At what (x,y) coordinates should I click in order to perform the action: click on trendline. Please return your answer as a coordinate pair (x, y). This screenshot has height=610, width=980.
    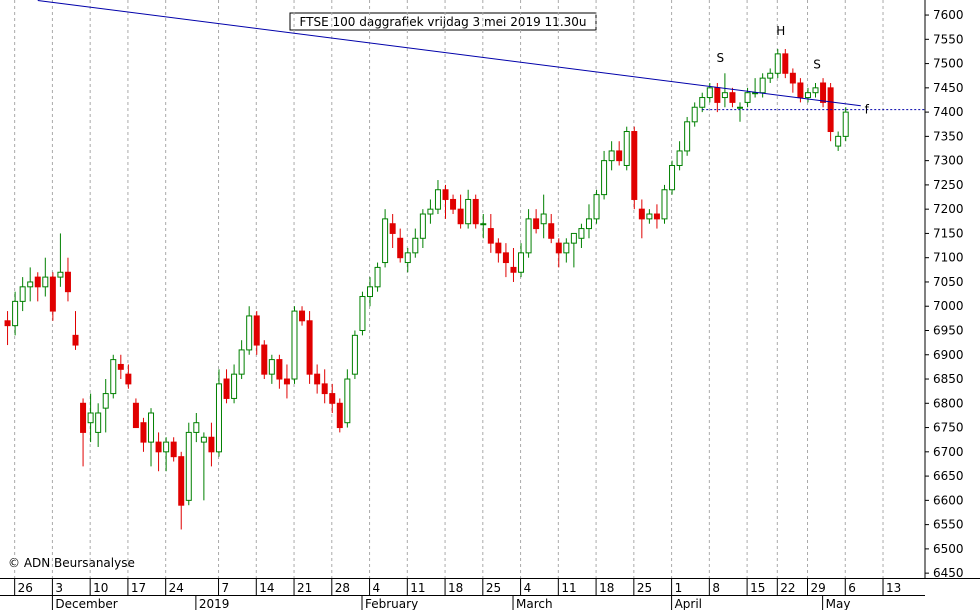
    Looking at the image, I should click on (449, 53).